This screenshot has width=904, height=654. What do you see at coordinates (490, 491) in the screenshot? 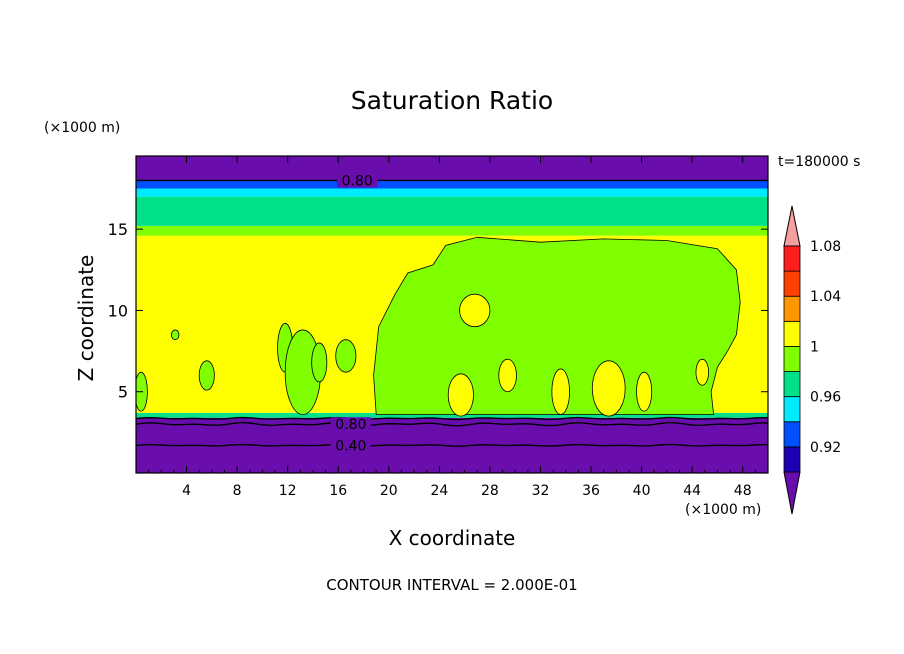
I see `x-tick-label-6: 28` at bounding box center [490, 491].